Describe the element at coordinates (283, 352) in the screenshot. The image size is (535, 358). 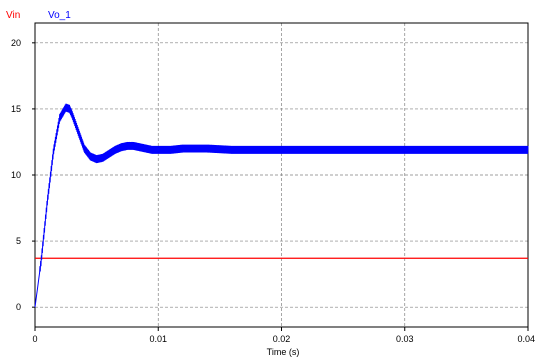
I see `x-axis-label: Time (s)` at that location.